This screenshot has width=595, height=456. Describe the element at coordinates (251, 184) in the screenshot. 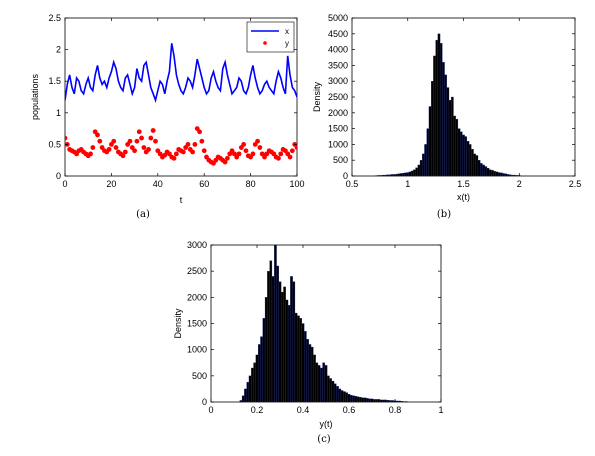

I see `x-tick-label: 80` at that location.